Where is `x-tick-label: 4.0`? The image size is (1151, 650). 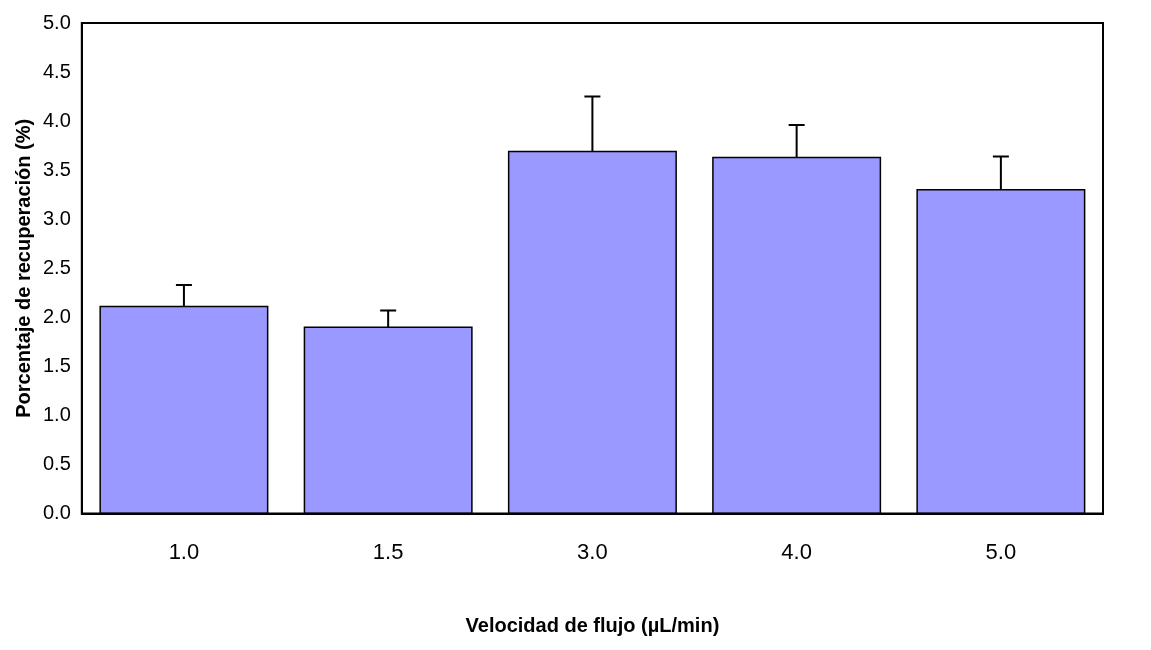
x-tick-label: 4.0 is located at coordinates (796, 551).